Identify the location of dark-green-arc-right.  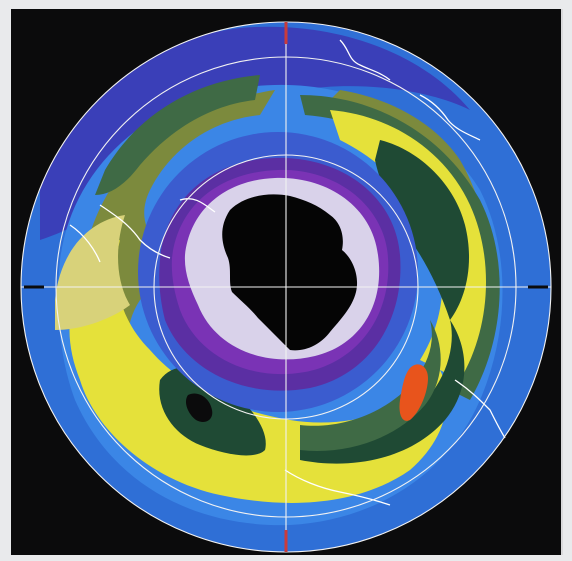
(422, 230).